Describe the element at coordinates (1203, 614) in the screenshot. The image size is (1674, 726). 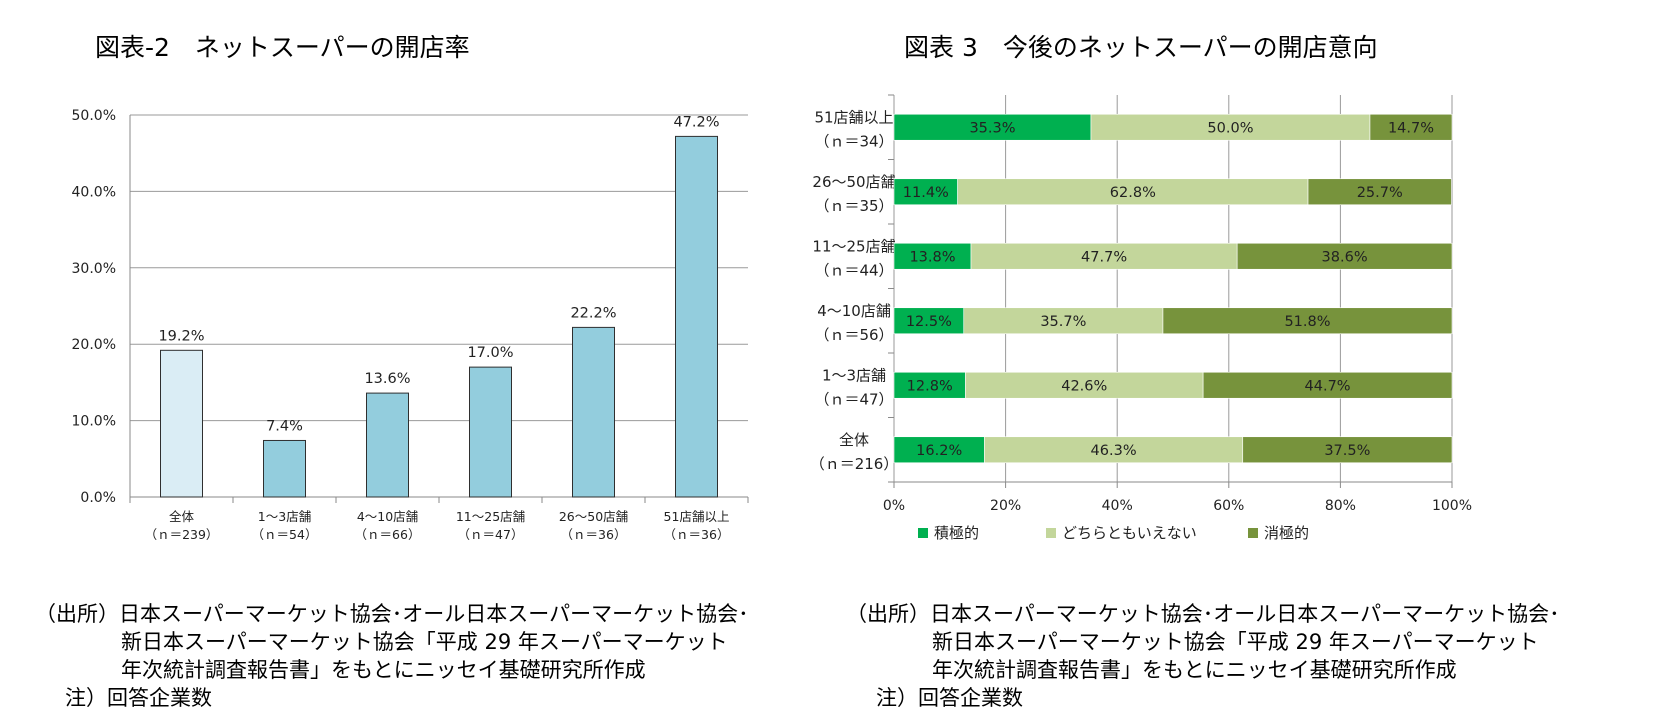
I see `right-source-line1: （出所）日本スーパーマーケット協会･オール日本スーパーマーケット協会･` at that location.